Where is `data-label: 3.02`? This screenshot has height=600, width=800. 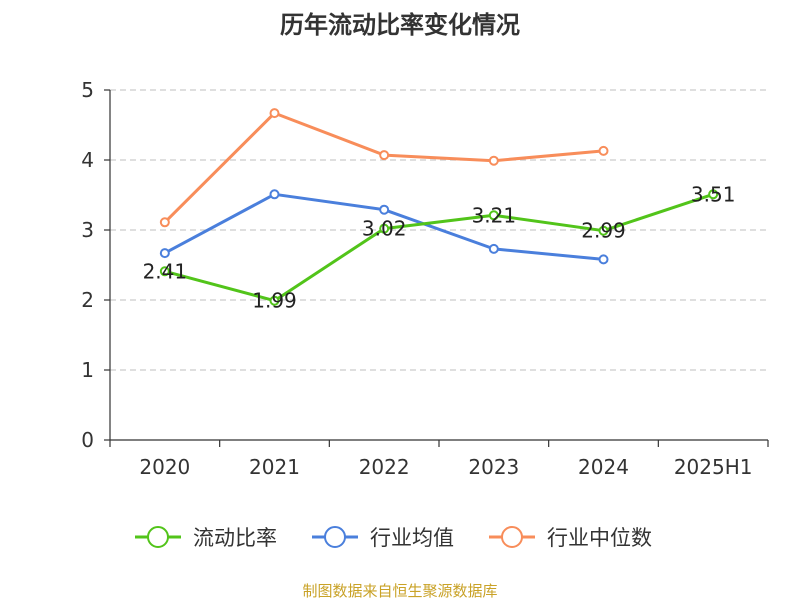
data-label: 3.02 is located at coordinates (384, 229).